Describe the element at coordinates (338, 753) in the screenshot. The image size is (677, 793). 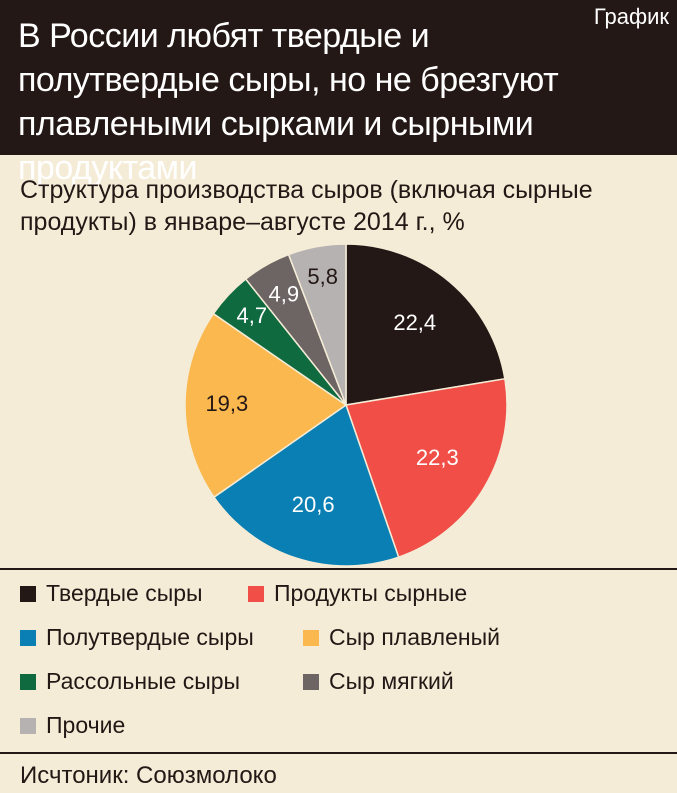
I see `divider-bottom` at that location.